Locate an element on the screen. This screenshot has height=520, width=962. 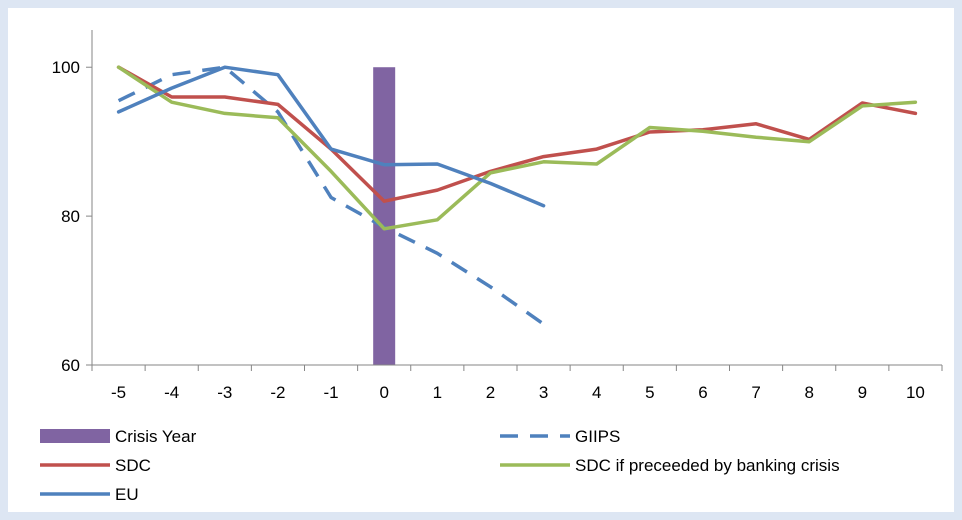
x-tick-label: -5 is located at coordinates (118, 392).